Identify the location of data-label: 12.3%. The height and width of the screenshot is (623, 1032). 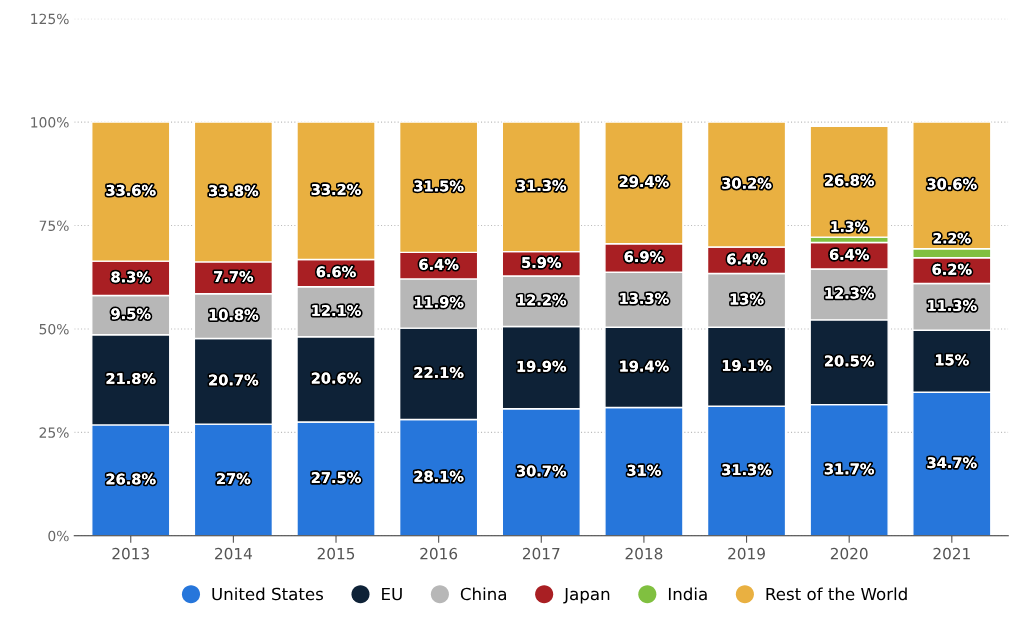
(850, 293).